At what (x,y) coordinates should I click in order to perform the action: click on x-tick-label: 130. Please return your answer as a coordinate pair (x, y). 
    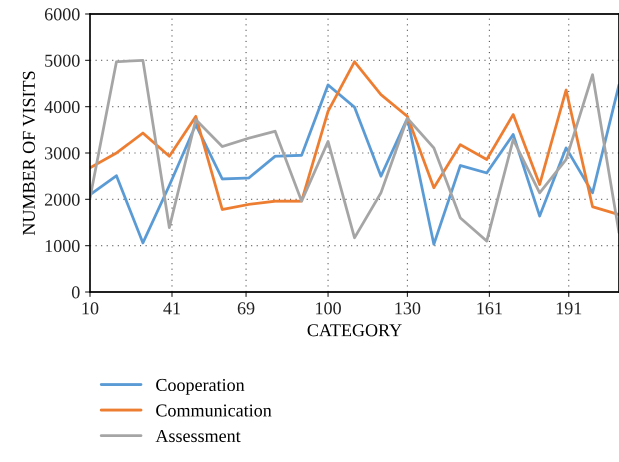
    Looking at the image, I should click on (407, 308).